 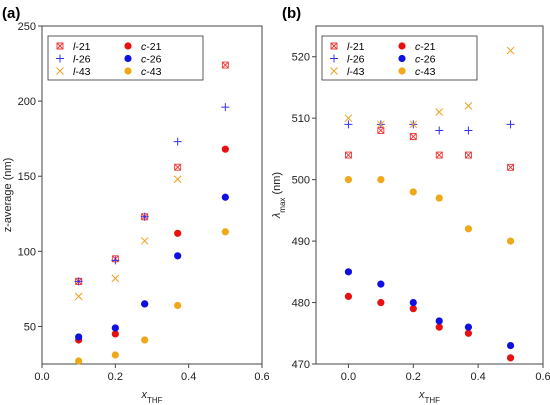 What do you see at coordinates (301, 365) in the screenshot?
I see `y-tick-label: 470` at bounding box center [301, 365].